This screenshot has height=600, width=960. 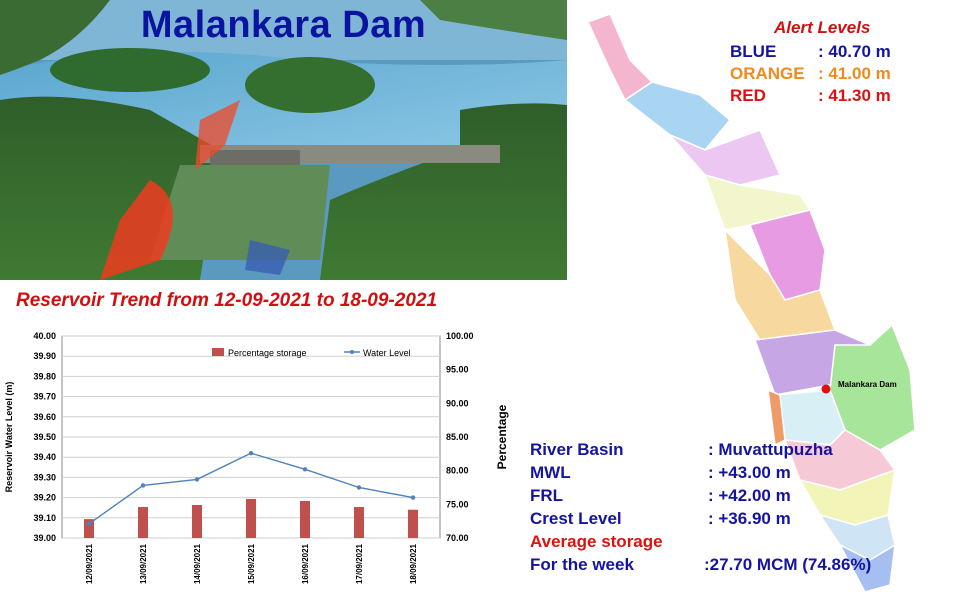 What do you see at coordinates (749, 472) in the screenshot?
I see `info-value: : +43.00 m` at bounding box center [749, 472].